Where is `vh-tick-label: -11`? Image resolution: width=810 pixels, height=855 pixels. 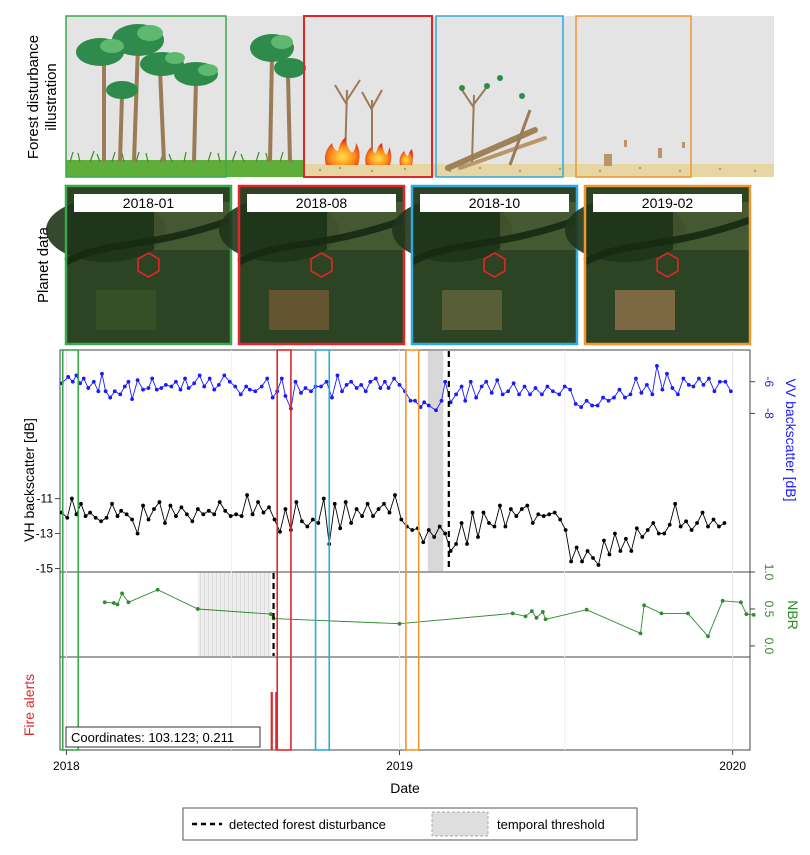
vh-tick-label: -11 is located at coordinates (45, 499).